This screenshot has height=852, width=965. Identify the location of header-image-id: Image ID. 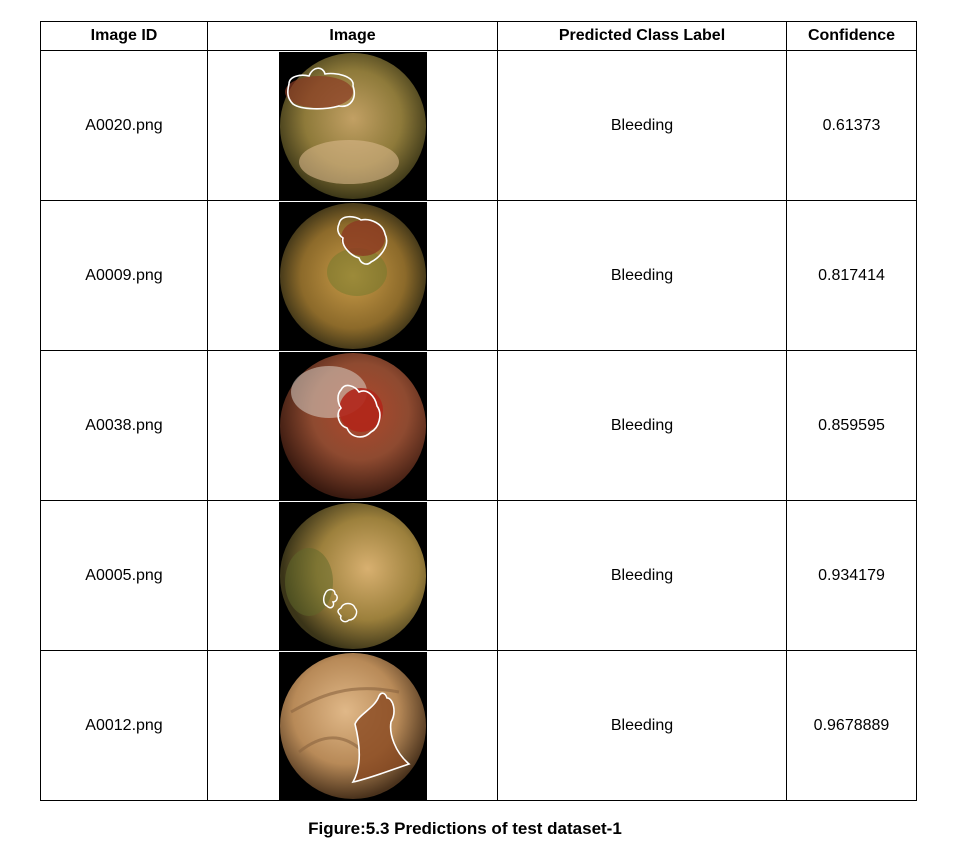
(124, 36).